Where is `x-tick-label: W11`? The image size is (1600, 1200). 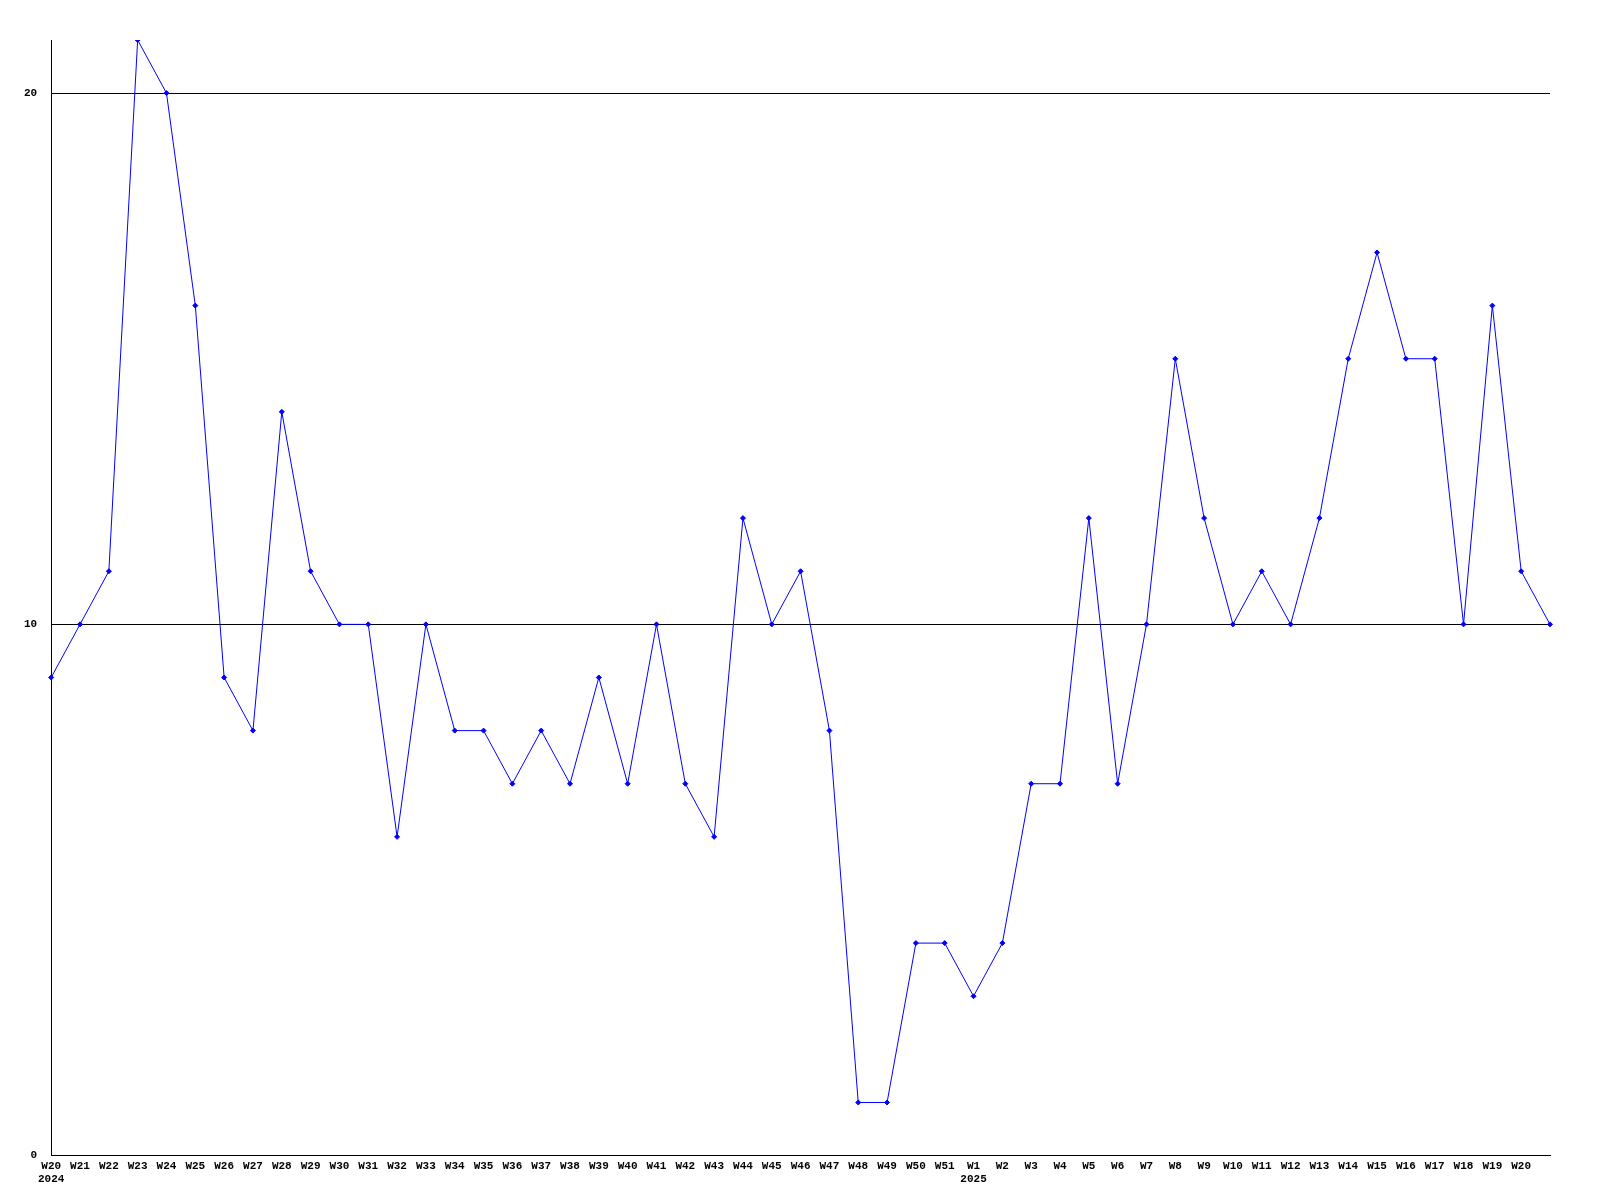
x-tick-label: W11 is located at coordinates (1262, 1165).